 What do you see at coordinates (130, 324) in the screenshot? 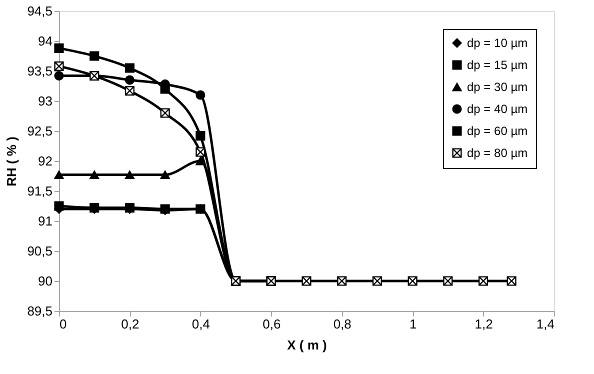
I see `x-tick-label: 0,2` at bounding box center [130, 324].